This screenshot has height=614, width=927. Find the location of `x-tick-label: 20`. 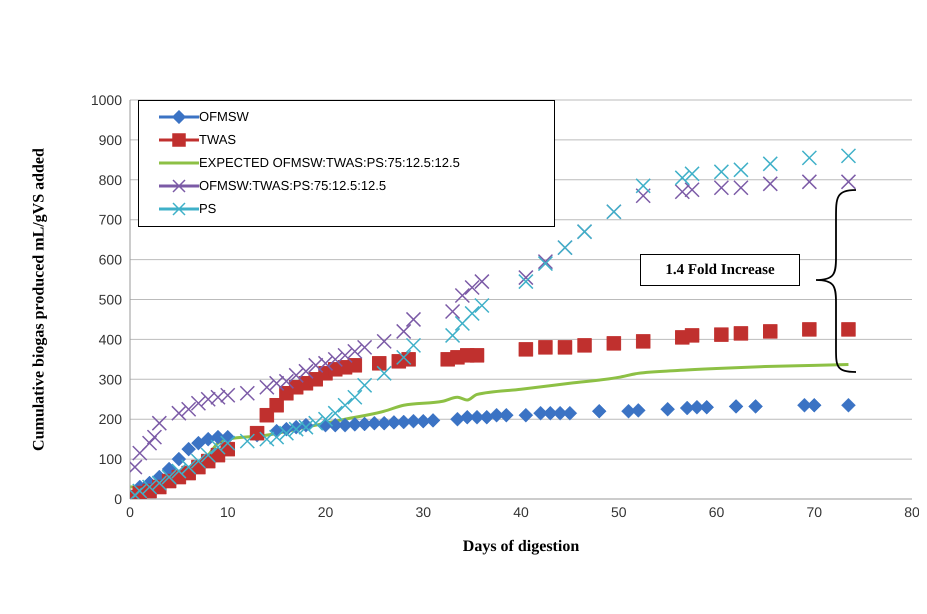

x-tick-label: 20 is located at coordinates (326, 512).